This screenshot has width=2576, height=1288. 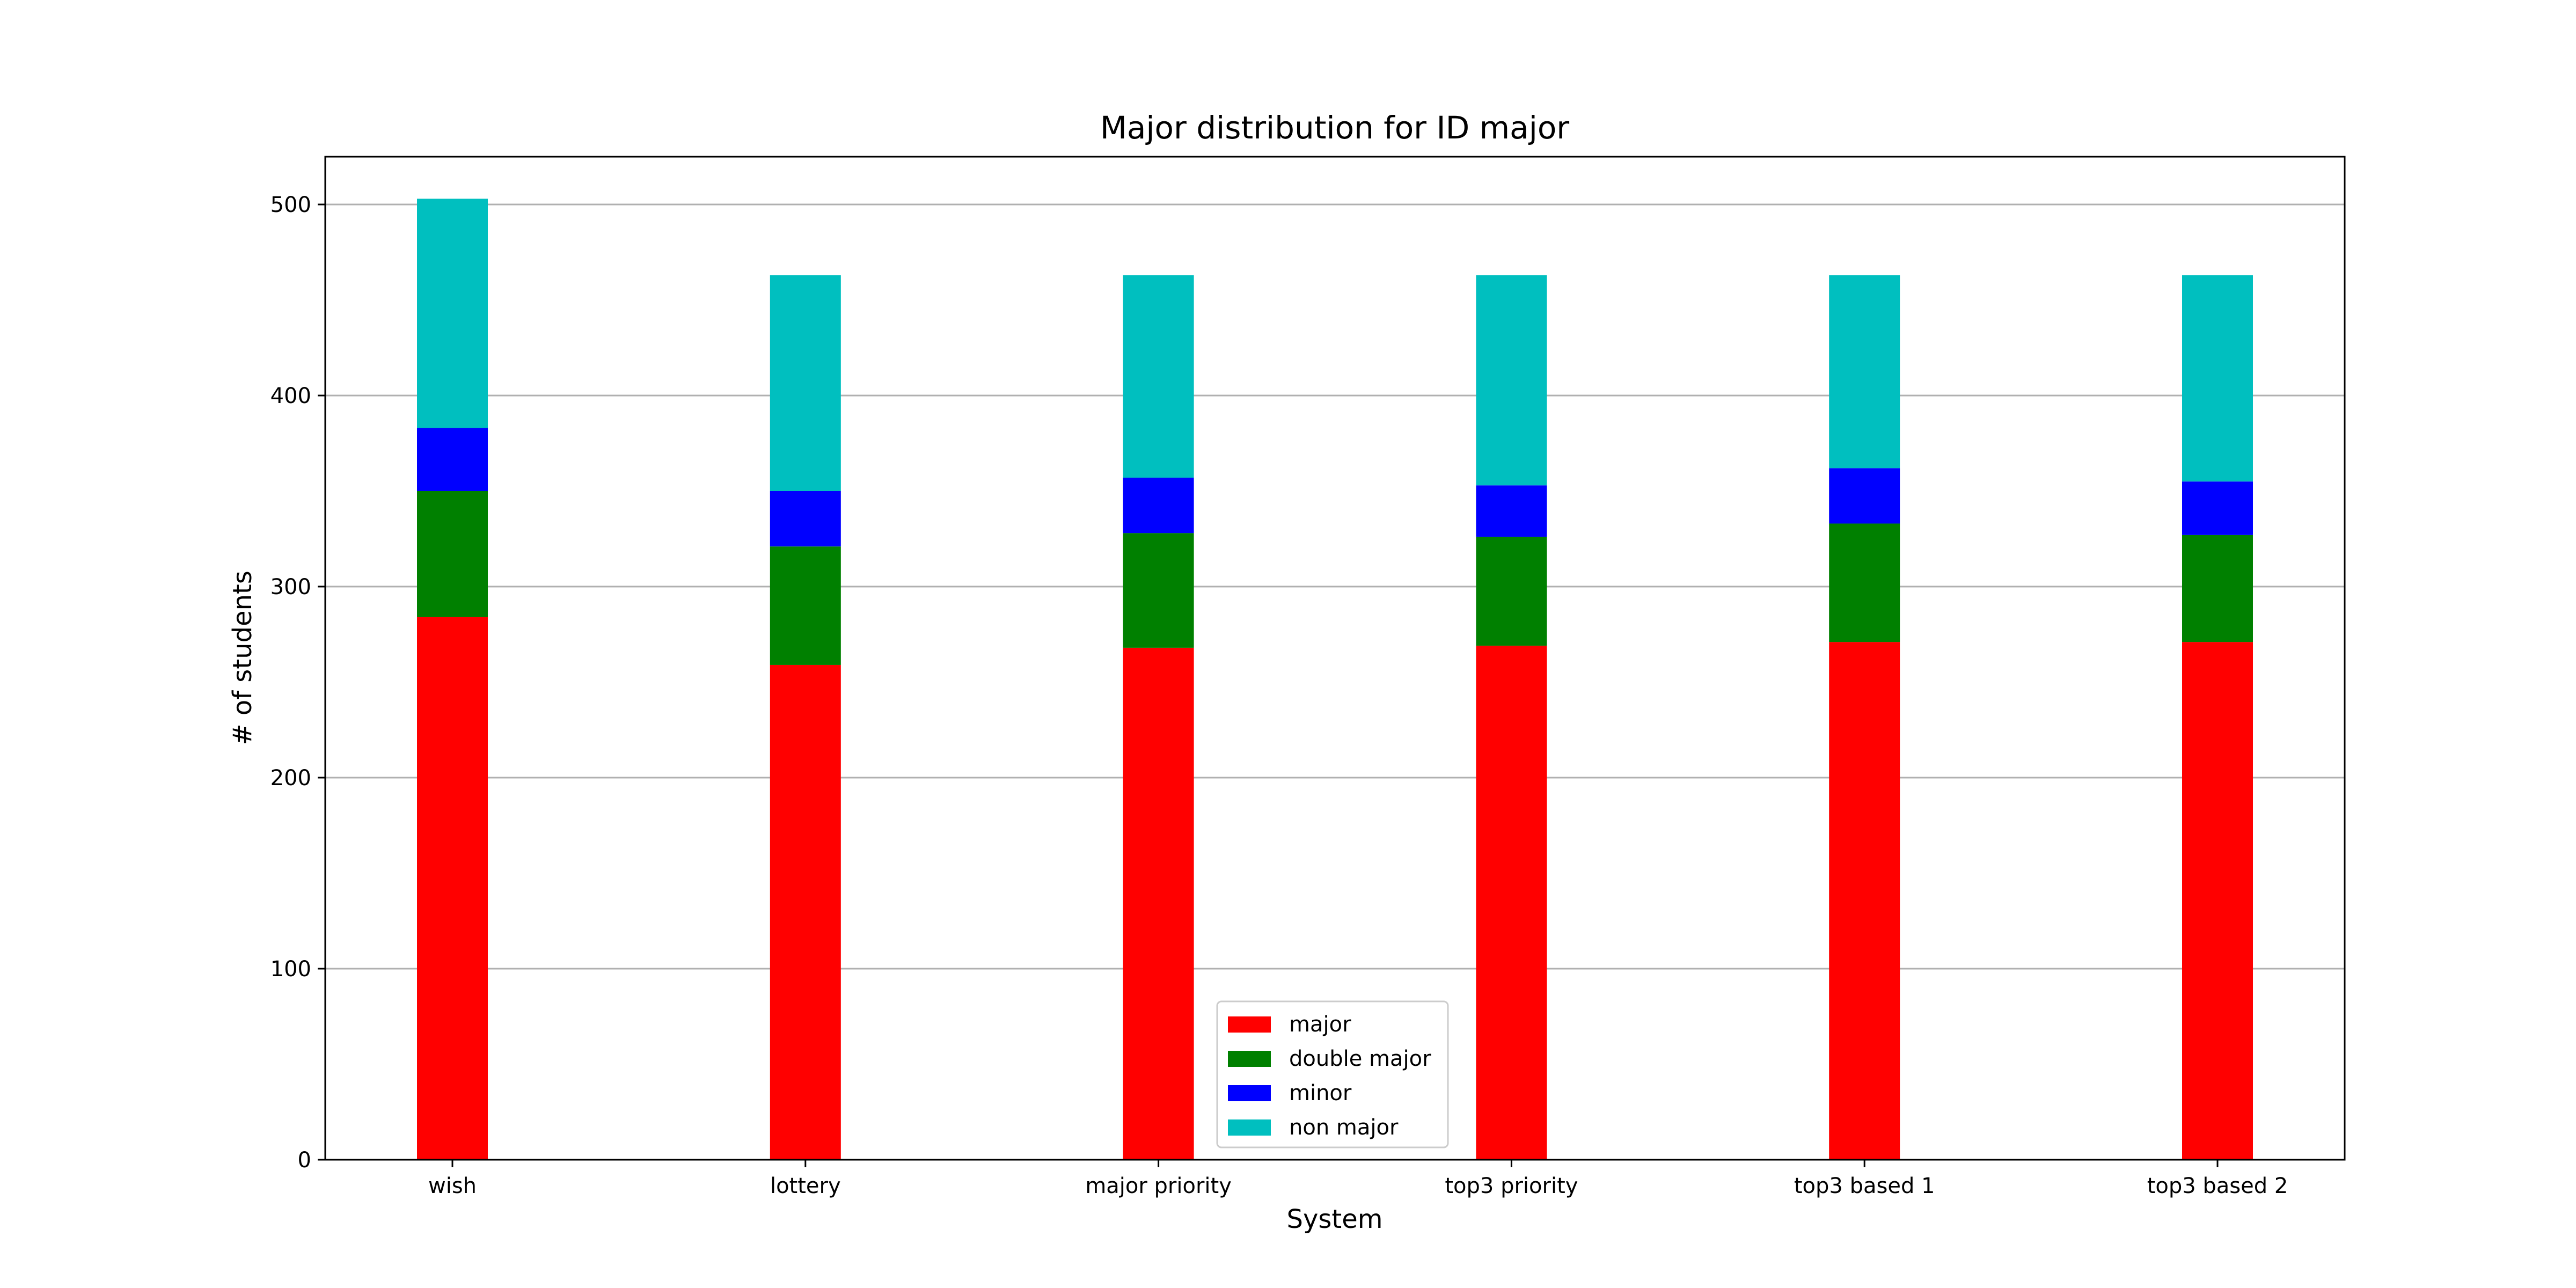 I want to click on bar-major-wish, so click(x=452, y=888).